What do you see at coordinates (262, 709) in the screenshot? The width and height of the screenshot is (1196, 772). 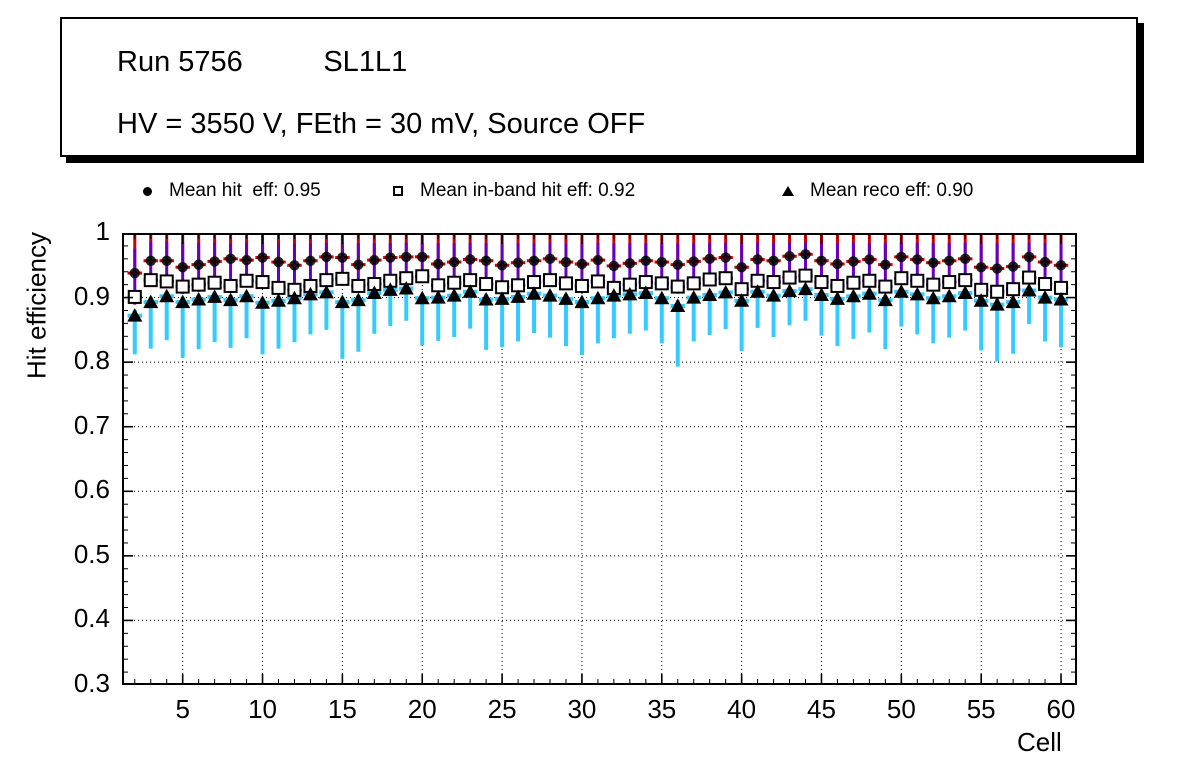 I see `x-tick-label: 10` at bounding box center [262, 709].